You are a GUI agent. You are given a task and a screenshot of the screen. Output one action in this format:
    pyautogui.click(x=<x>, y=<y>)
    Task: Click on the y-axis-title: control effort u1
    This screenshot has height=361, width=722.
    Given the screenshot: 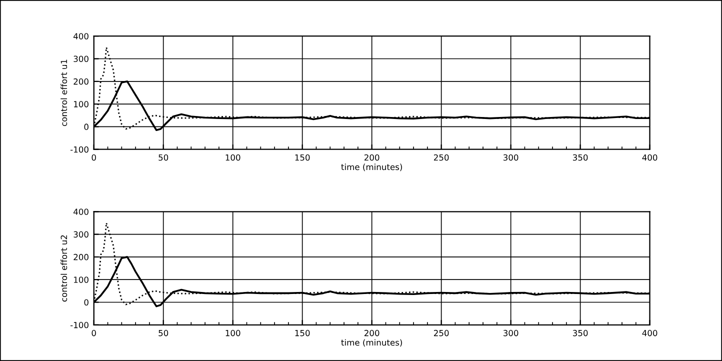 What is the action you would take?
    pyautogui.click(x=64, y=93)
    